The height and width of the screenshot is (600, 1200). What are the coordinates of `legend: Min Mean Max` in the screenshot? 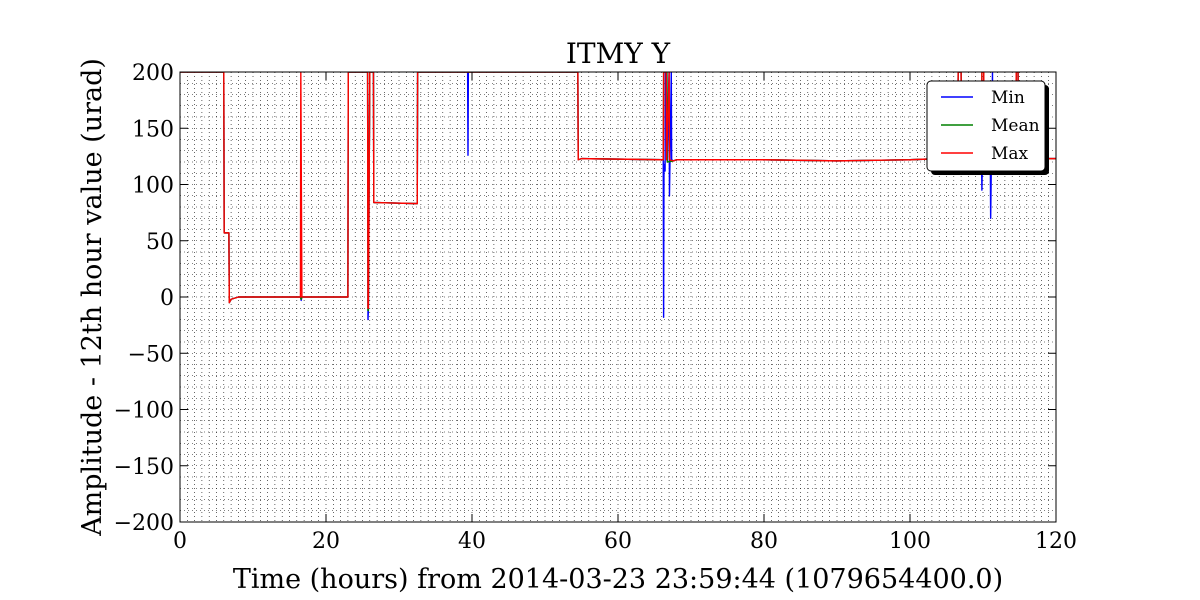 It's located at (987, 127).